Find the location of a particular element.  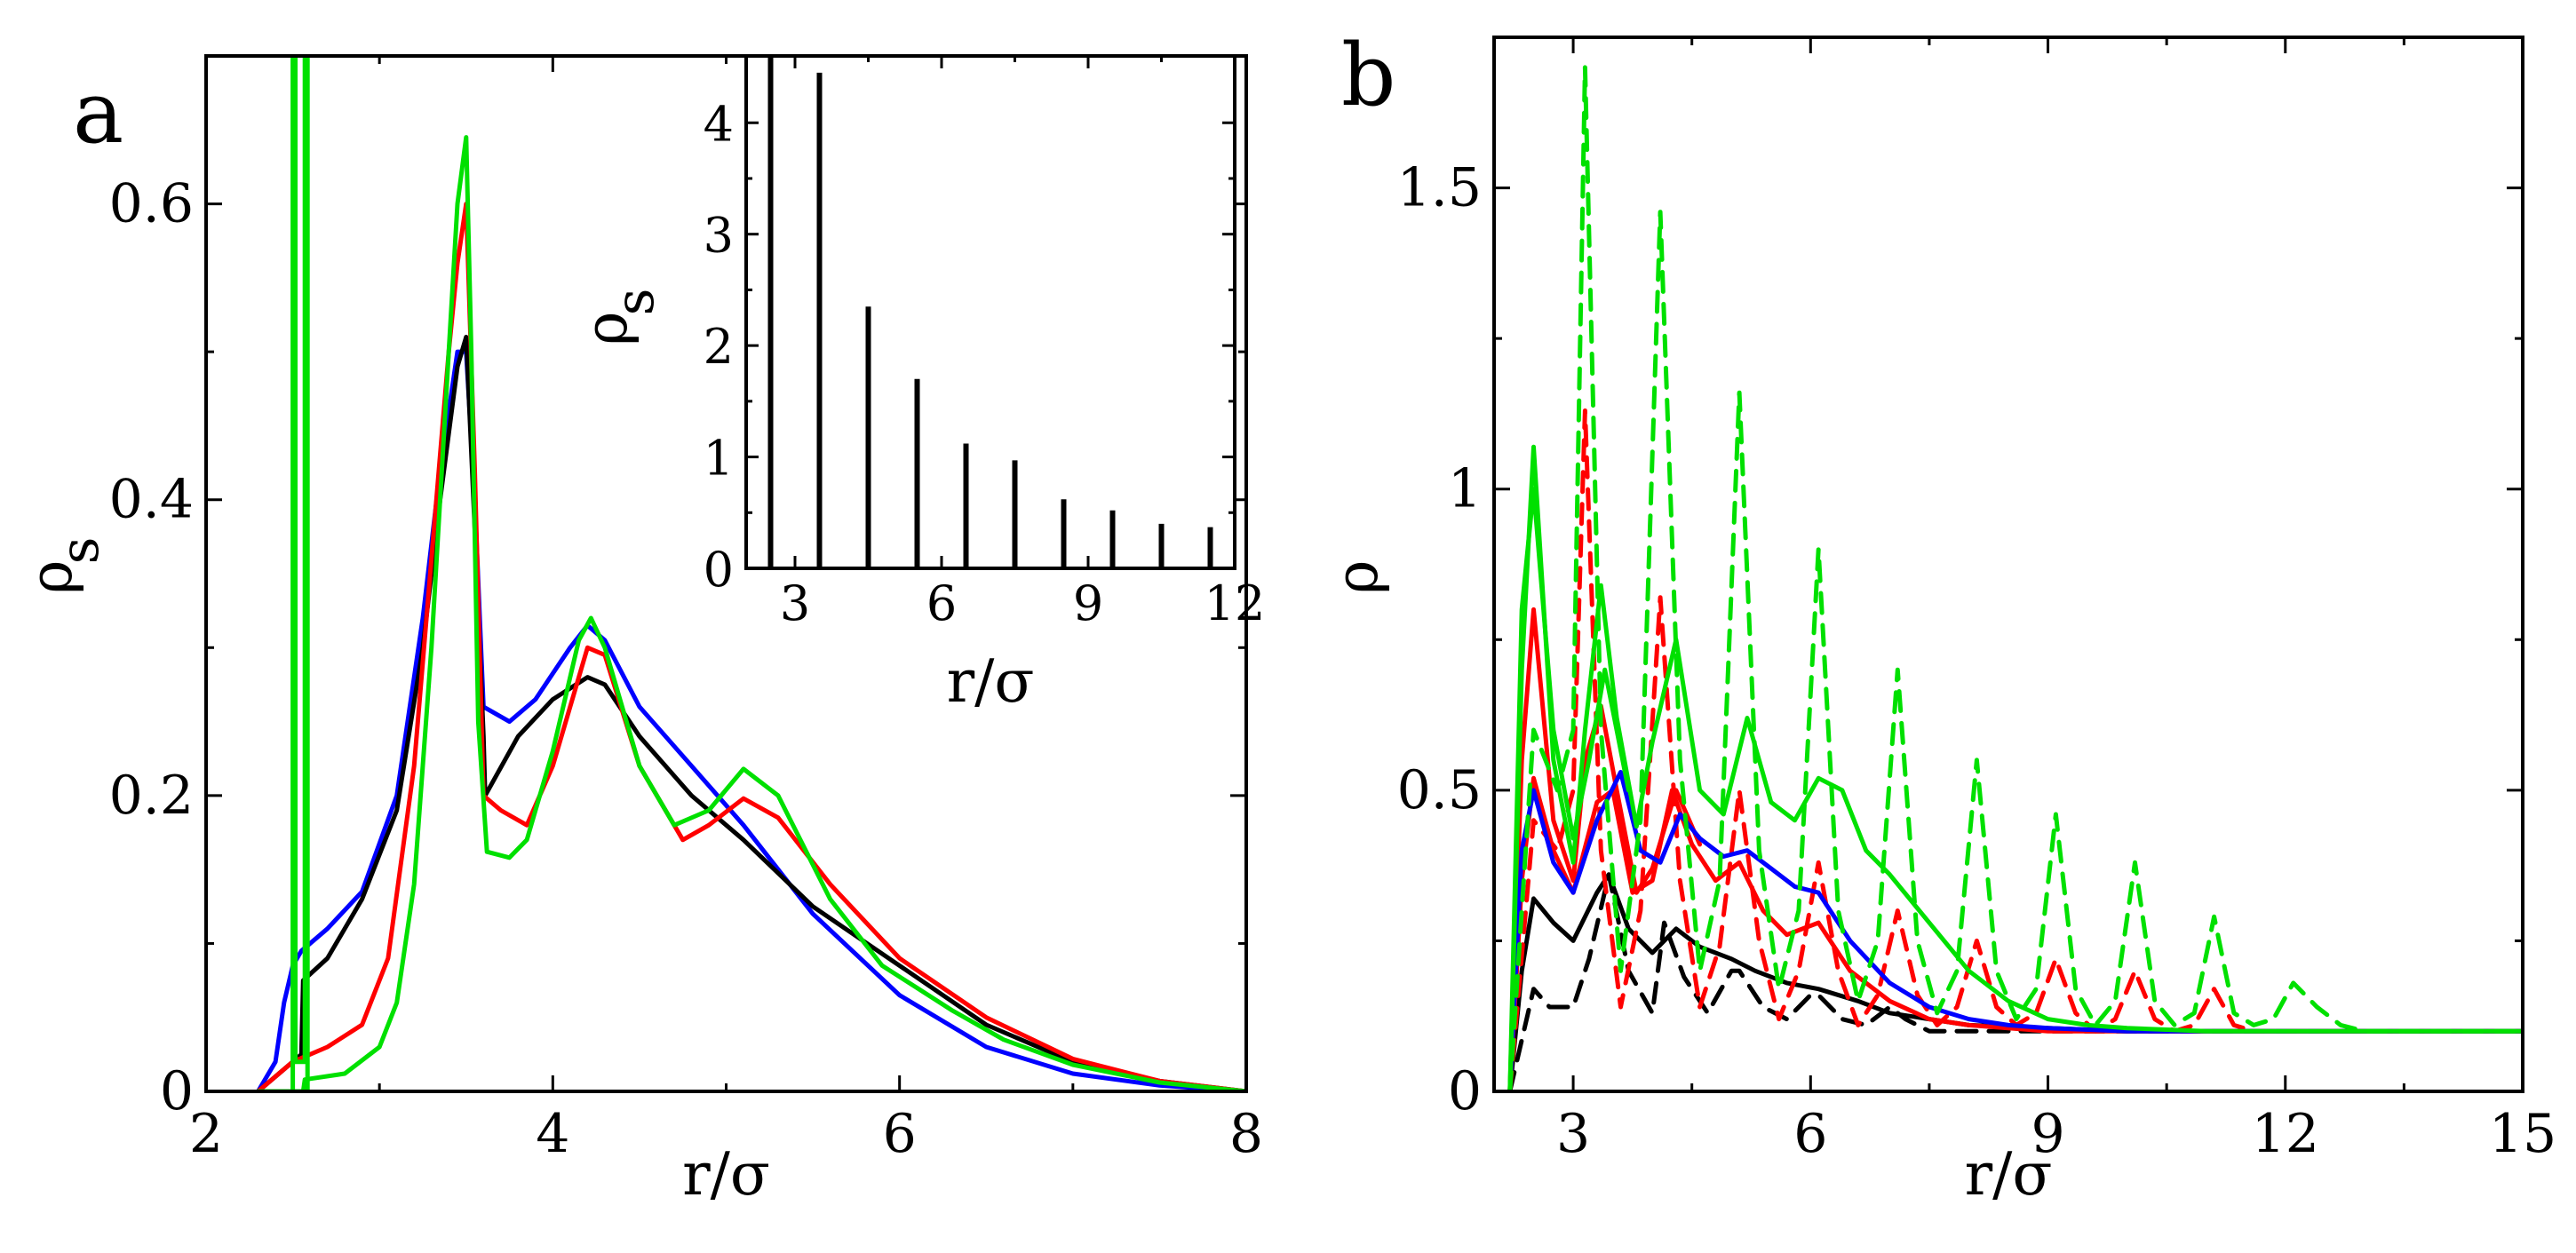

y-axis-label-group: ρ is located at coordinates (1357, 578).